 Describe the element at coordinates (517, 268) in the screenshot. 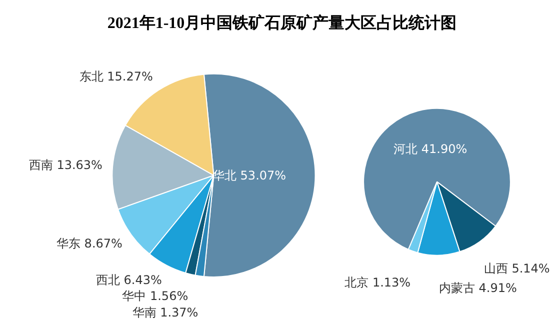

I see `slice-label: 山西 5.14%` at that location.